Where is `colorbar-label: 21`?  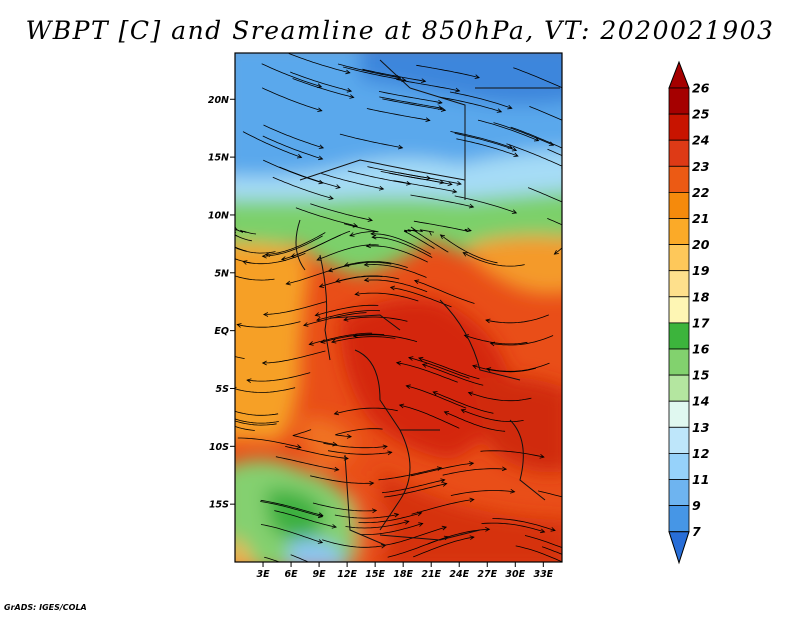
colorbar-label: 21 is located at coordinates (700, 218).